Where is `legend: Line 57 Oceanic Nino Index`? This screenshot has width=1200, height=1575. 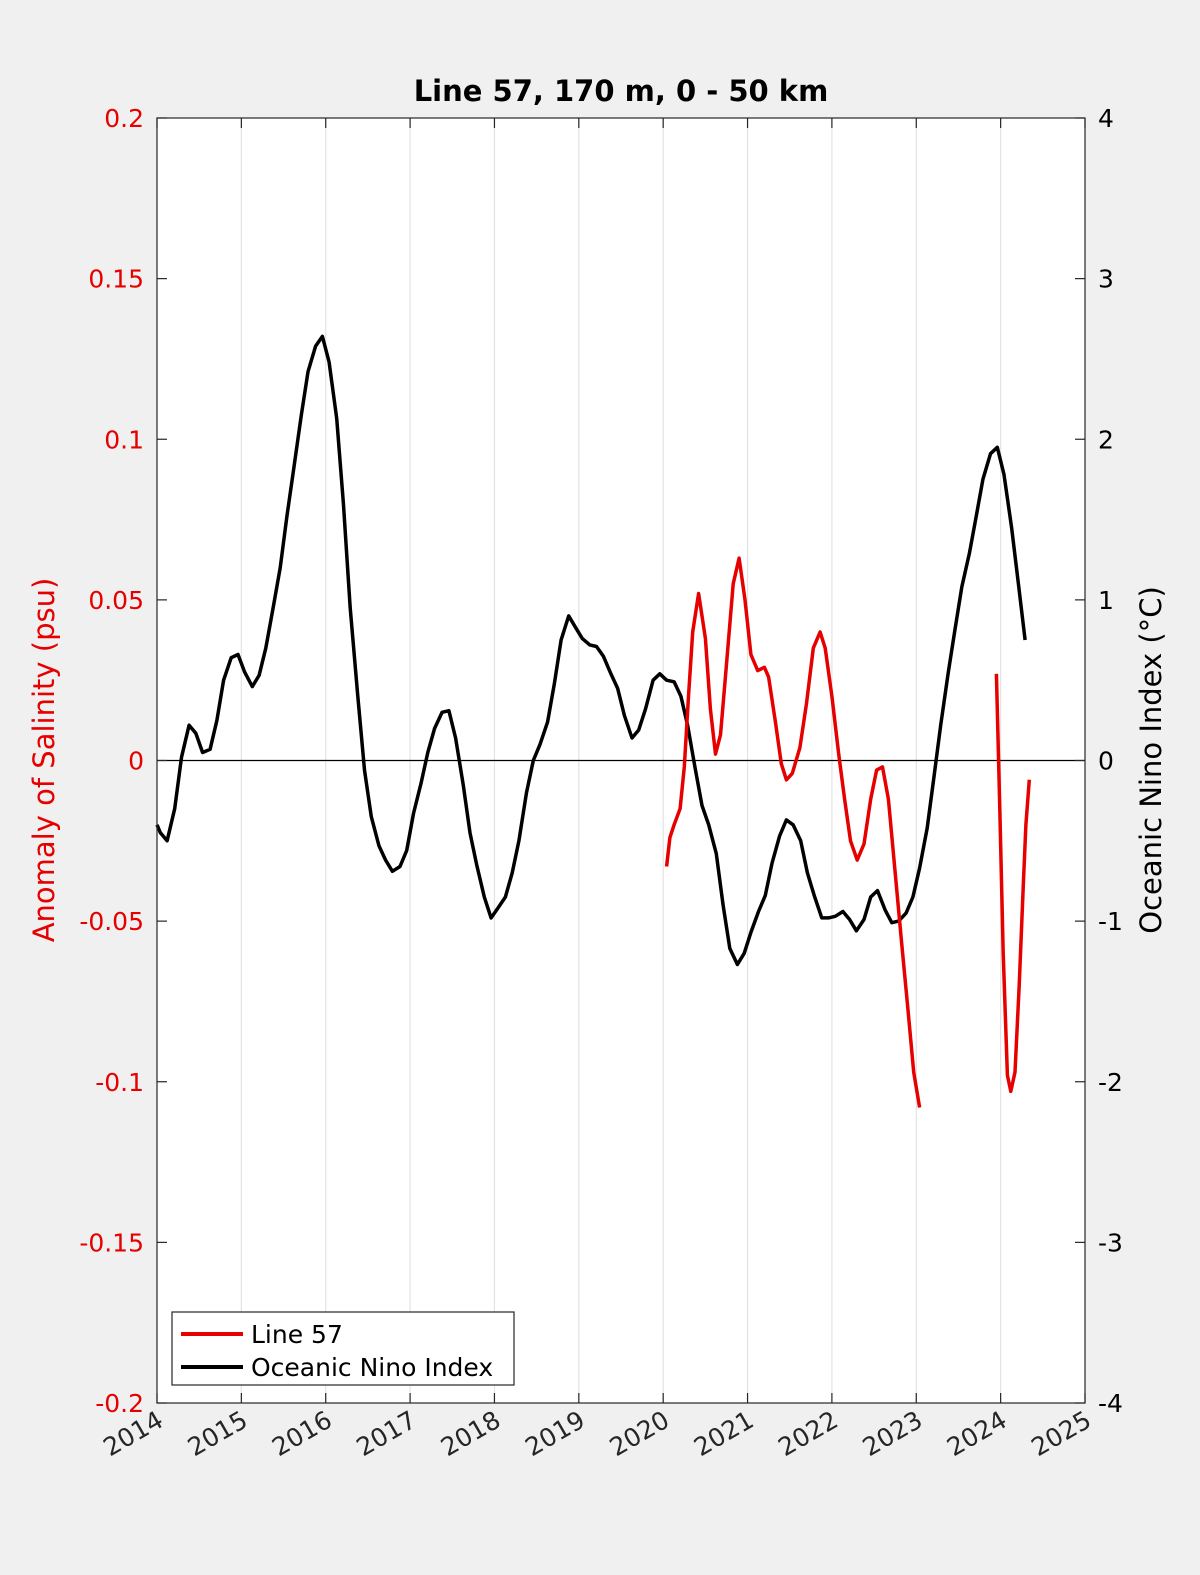 legend: Line 57 Oceanic Nino Index is located at coordinates (343, 1348).